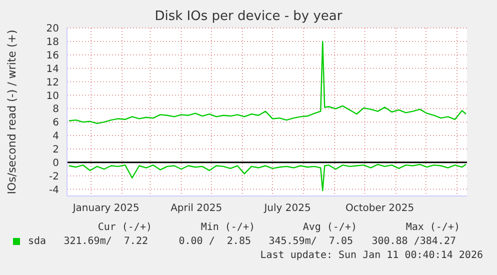  What do you see at coordinates (52, 42) in the screenshot?
I see `y-tick-label: 18` at bounding box center [52, 42].